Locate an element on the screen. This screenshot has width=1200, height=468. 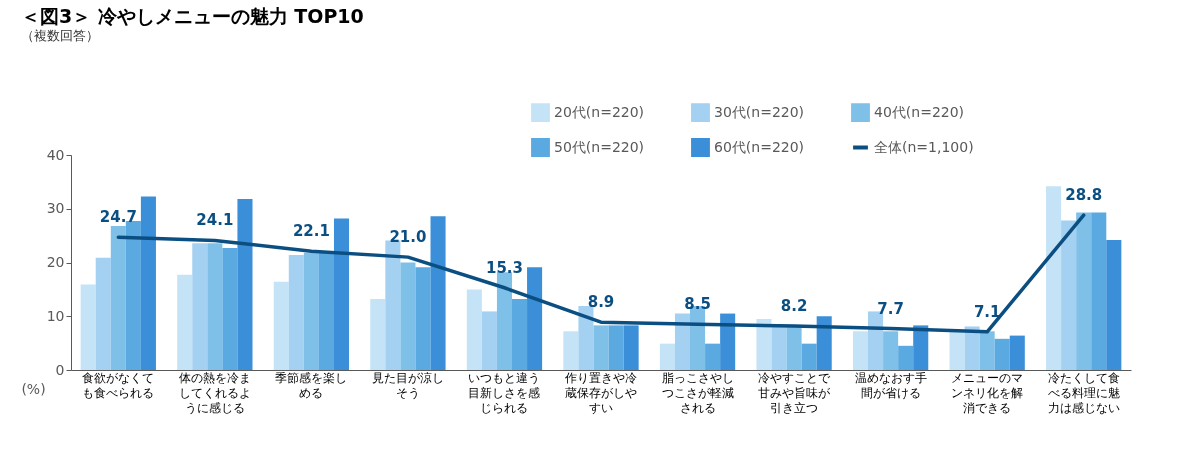
y-axis-title: (%) is located at coordinates (33, 388).